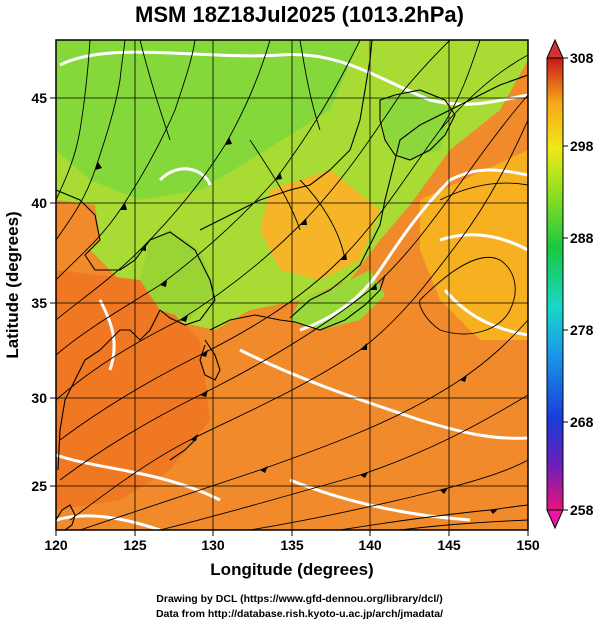 The width and height of the screenshot is (599, 625). Describe the element at coordinates (12, 284) in the screenshot. I see `y-axis-label: Latitude (degrees)` at that location.